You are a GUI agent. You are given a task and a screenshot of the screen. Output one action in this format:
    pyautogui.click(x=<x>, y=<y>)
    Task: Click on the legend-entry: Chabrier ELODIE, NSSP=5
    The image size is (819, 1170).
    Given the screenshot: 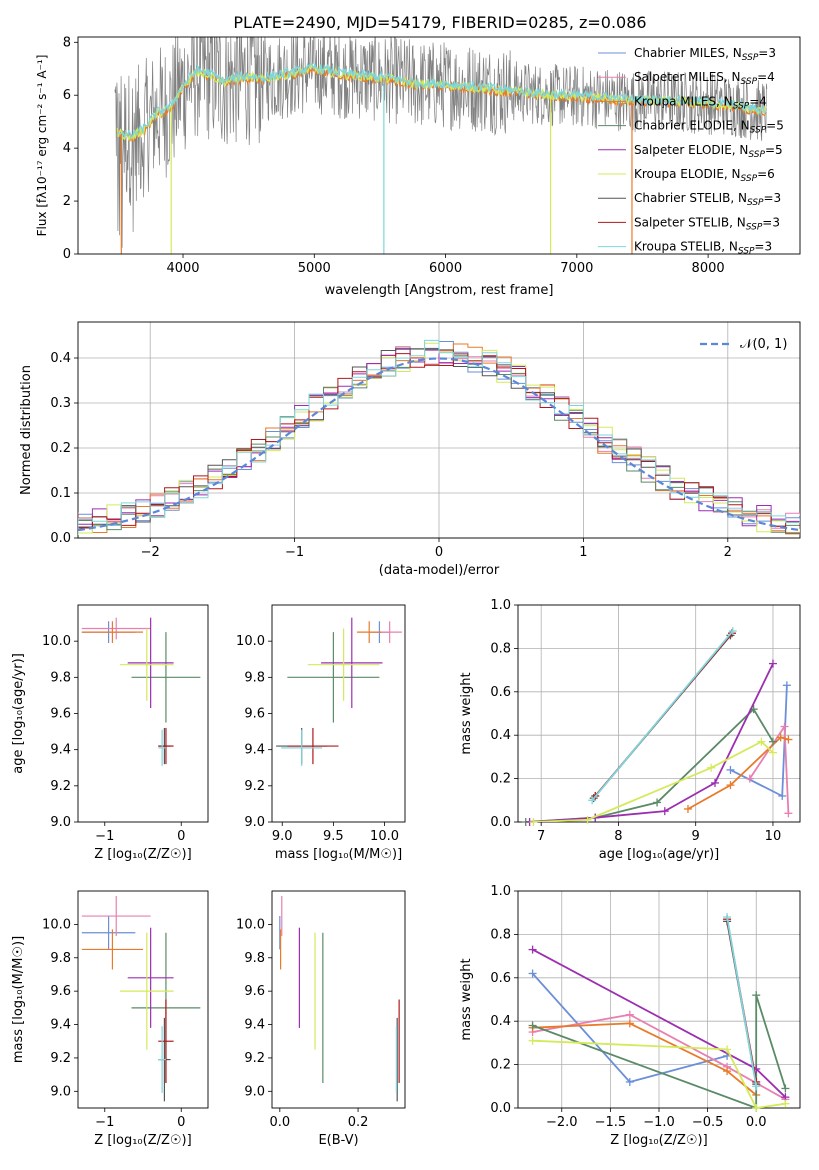 What is the action you would take?
    pyautogui.click(x=709, y=127)
    